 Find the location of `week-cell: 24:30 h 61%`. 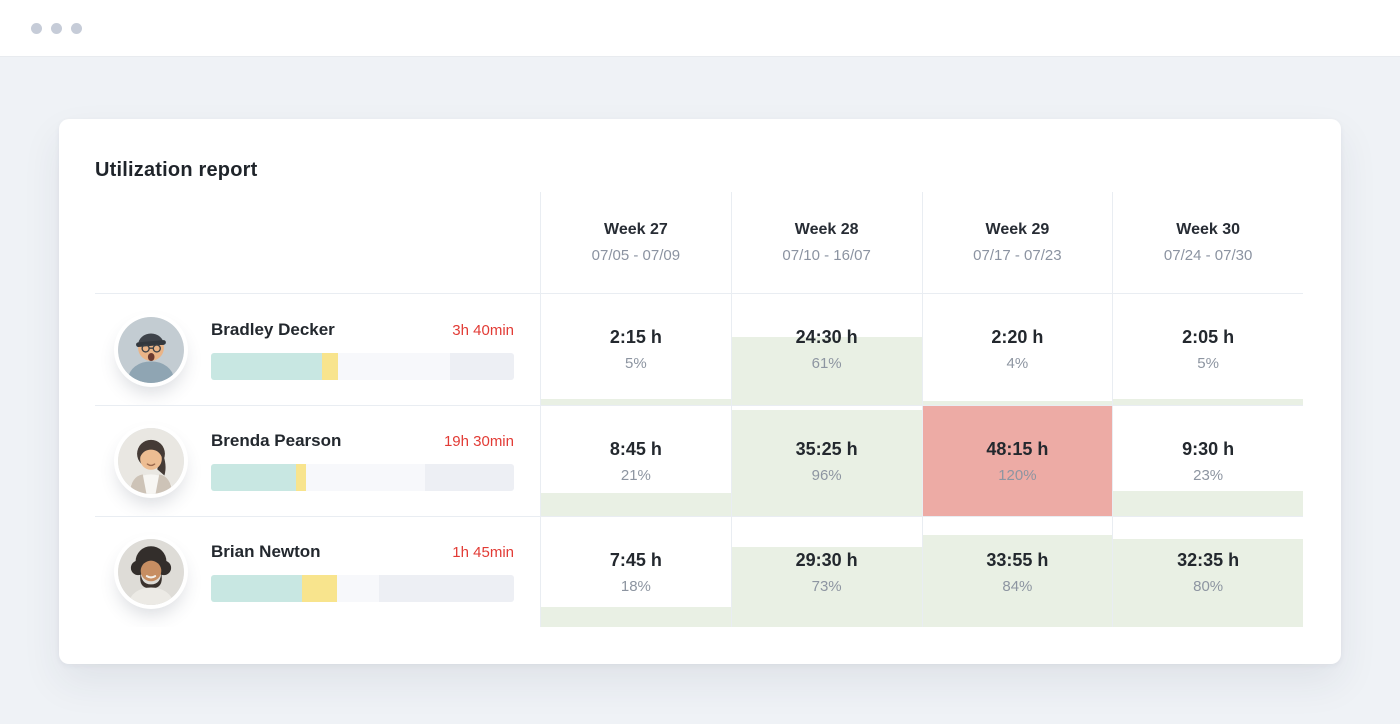

week-cell: 24:30 h 61% is located at coordinates (826, 349).